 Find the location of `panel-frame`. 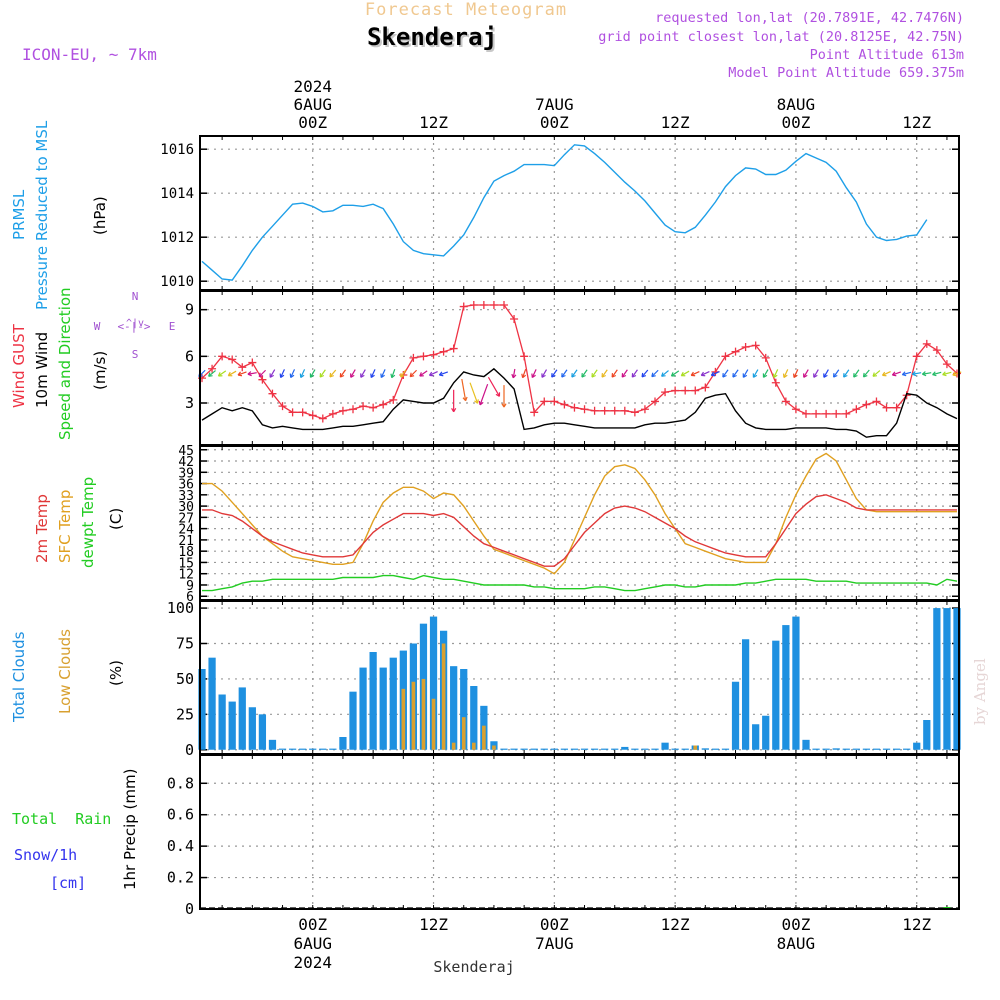

panel-frame is located at coordinates (579, 832).